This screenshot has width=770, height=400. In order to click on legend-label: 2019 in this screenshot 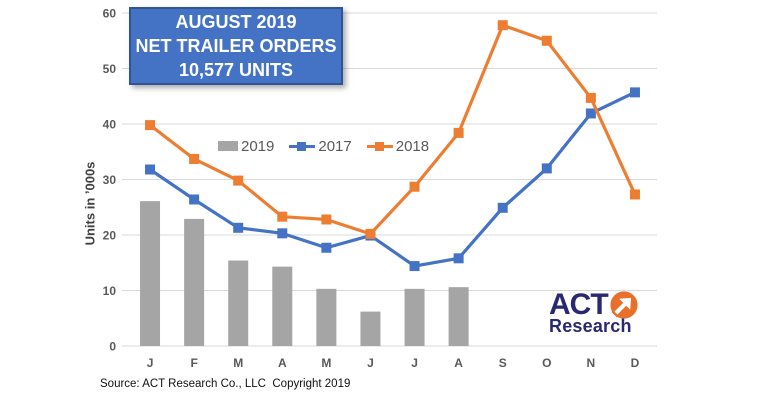, I will do `click(258, 146)`.